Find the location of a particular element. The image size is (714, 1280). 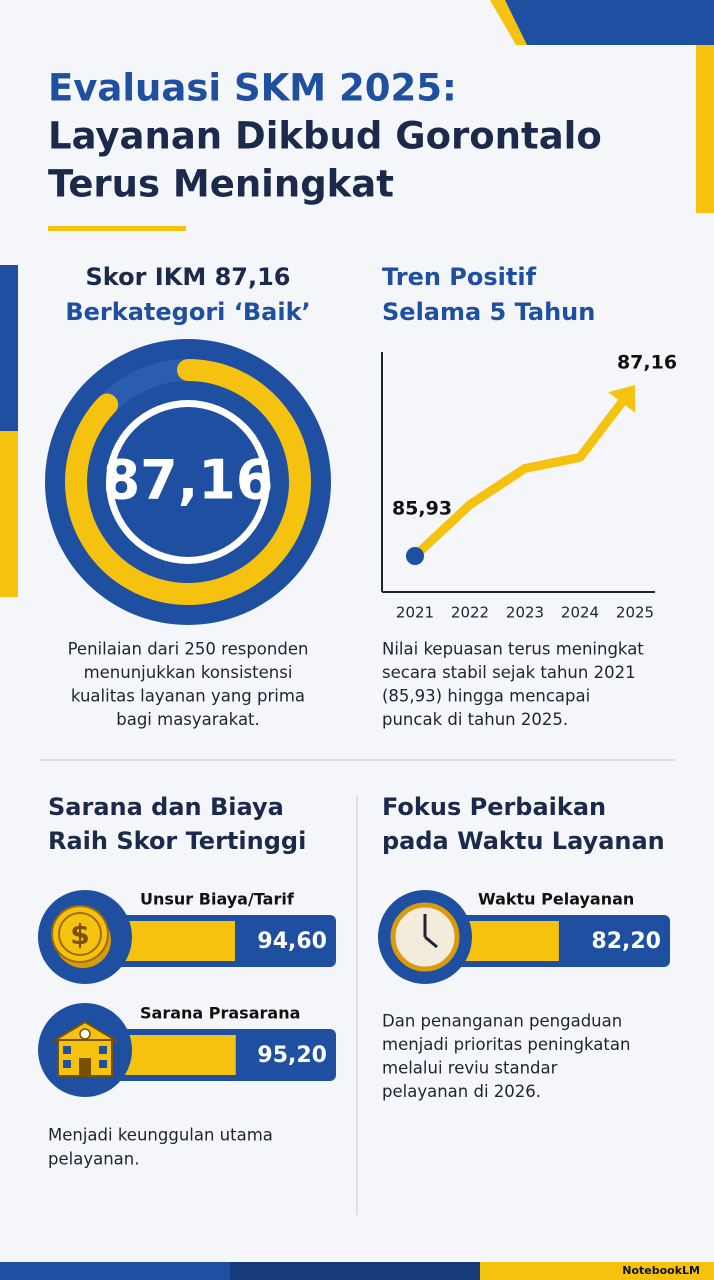

section-heading: Raih Skor Tertinggi is located at coordinates (177, 841).